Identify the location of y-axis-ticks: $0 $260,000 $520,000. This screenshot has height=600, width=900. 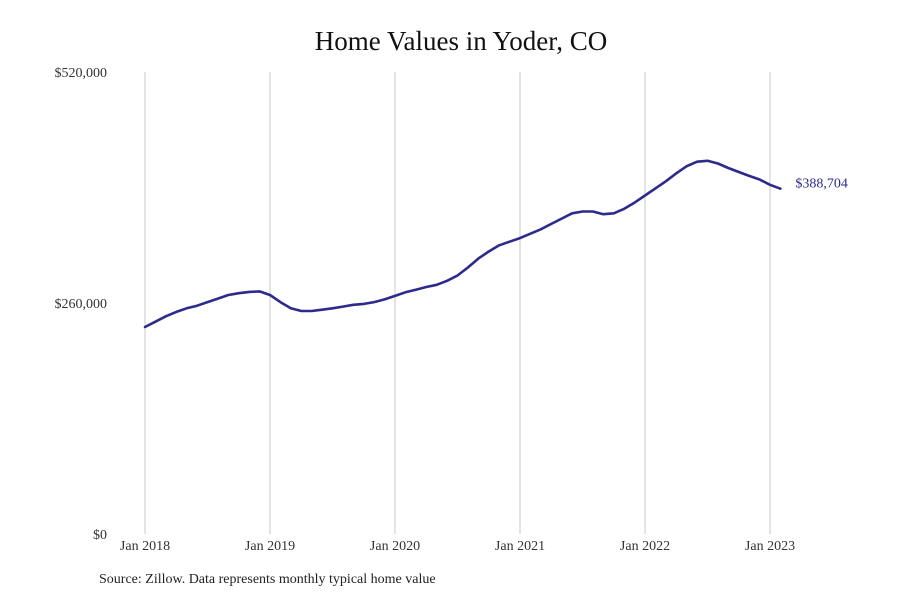
(81, 304).